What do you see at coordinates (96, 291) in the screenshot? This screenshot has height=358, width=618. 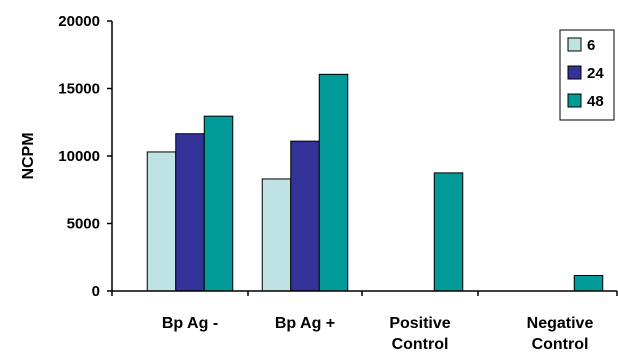 I see `y-tick-label: 0` at bounding box center [96, 291].